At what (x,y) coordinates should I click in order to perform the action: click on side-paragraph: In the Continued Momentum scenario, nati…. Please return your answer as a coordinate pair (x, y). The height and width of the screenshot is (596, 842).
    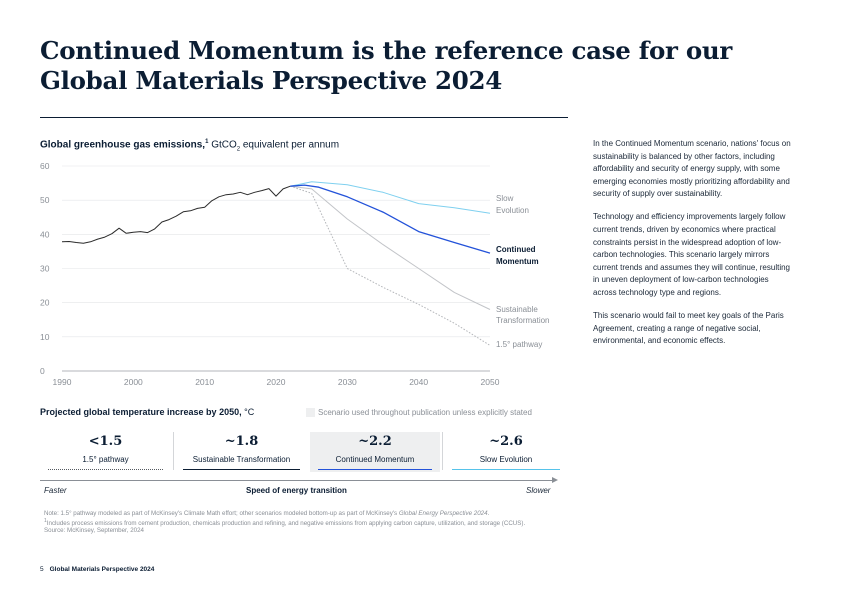
    Looking at the image, I should click on (692, 169).